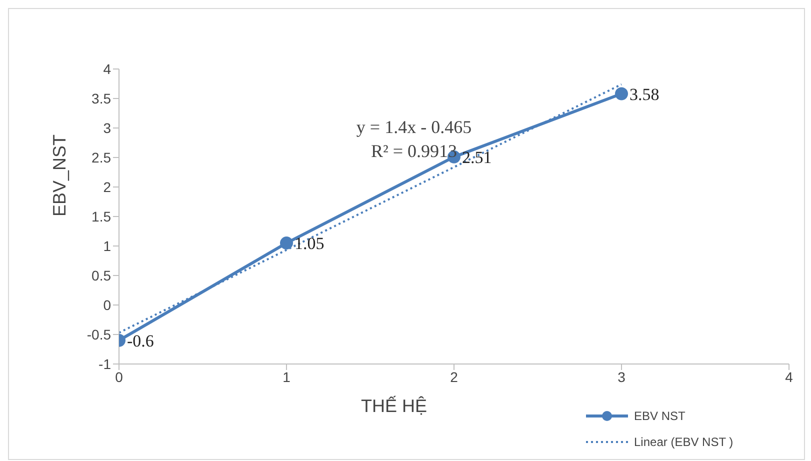  I want to click on legend-label: Linear (EBV NST ), so click(684, 442).